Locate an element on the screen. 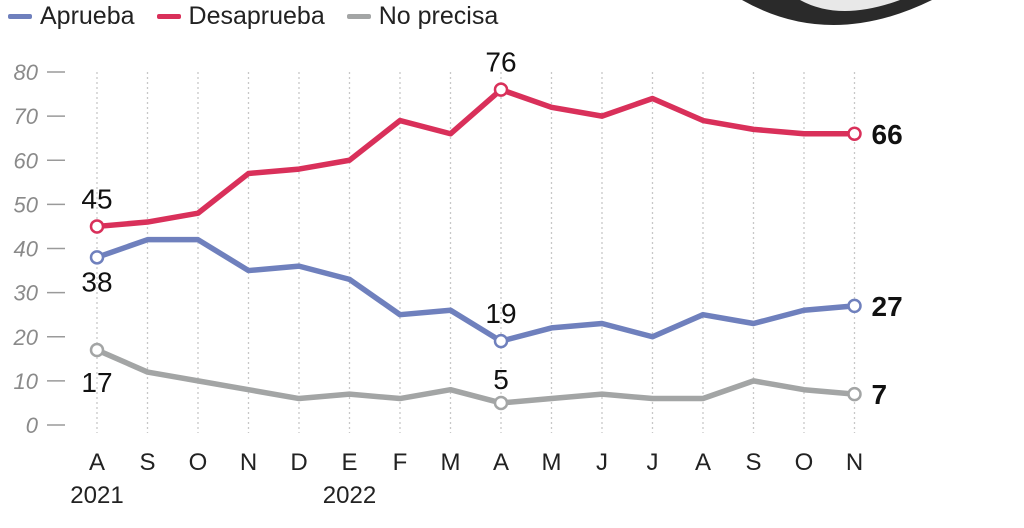 This screenshot has height=528, width=1024. y-tick-label: 40 is located at coordinates (26, 249).